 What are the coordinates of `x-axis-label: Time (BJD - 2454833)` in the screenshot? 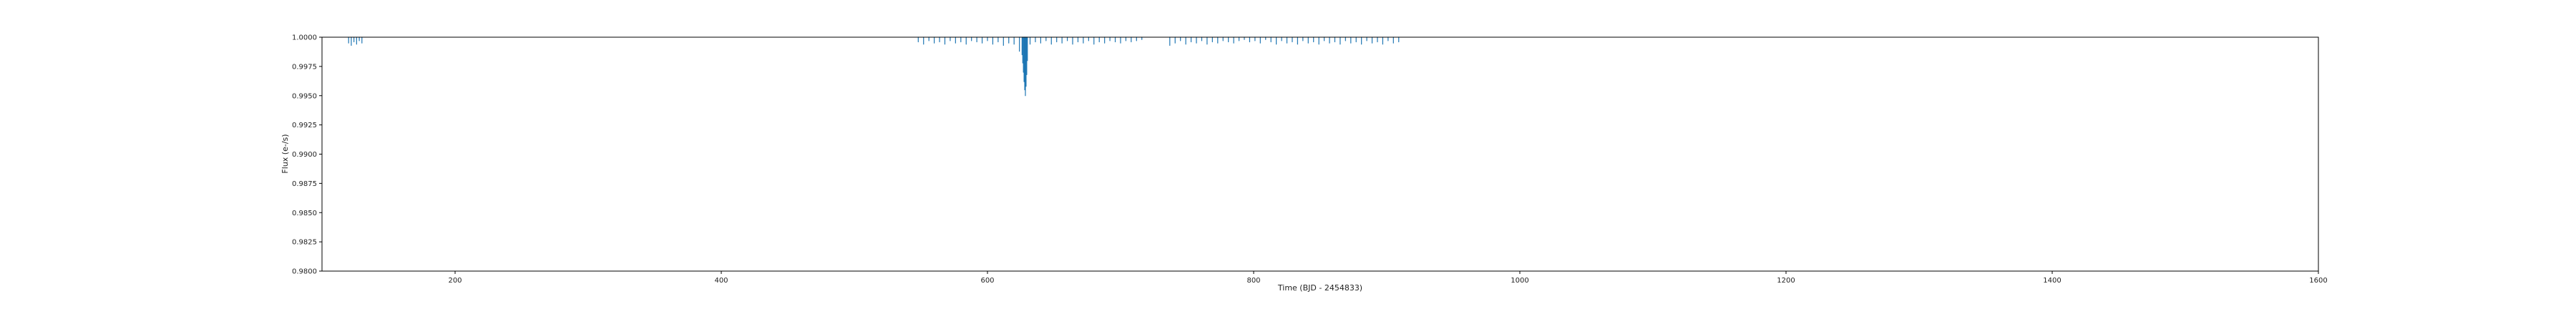 It's located at (1319, 288).